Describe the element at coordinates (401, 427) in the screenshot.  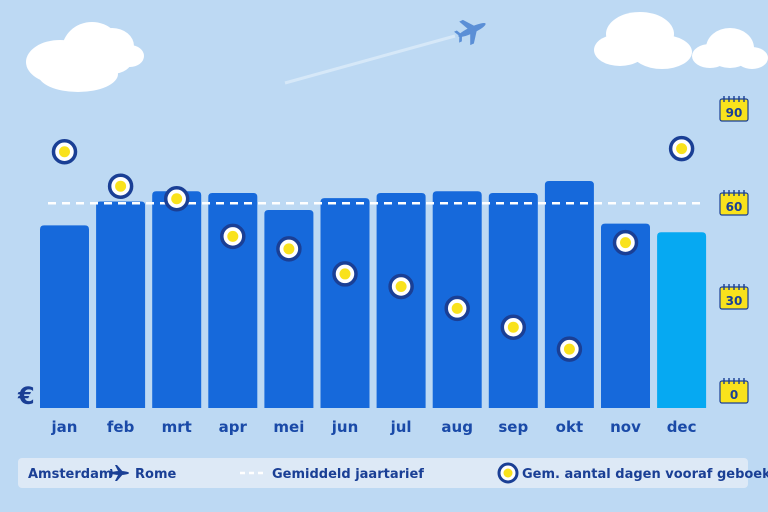
I see `month-label-jul: jul` at that location.